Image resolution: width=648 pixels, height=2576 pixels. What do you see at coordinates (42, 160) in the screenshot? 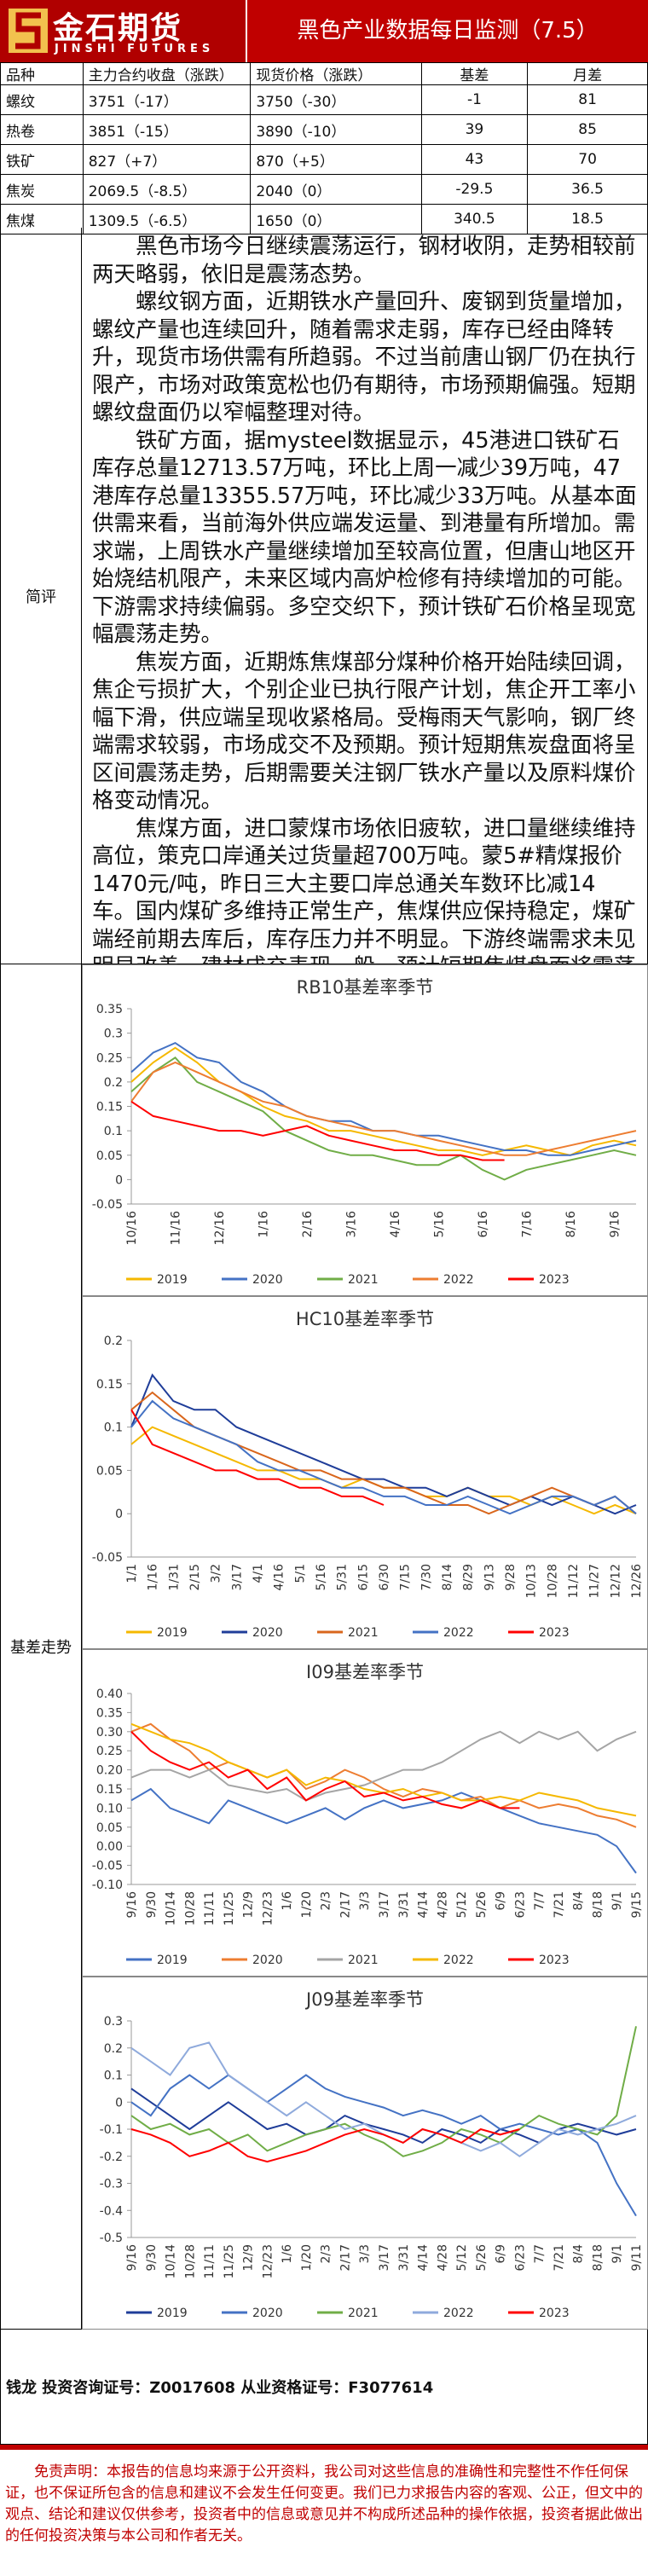
I see `table-cell: 铁矿` at bounding box center [42, 160].